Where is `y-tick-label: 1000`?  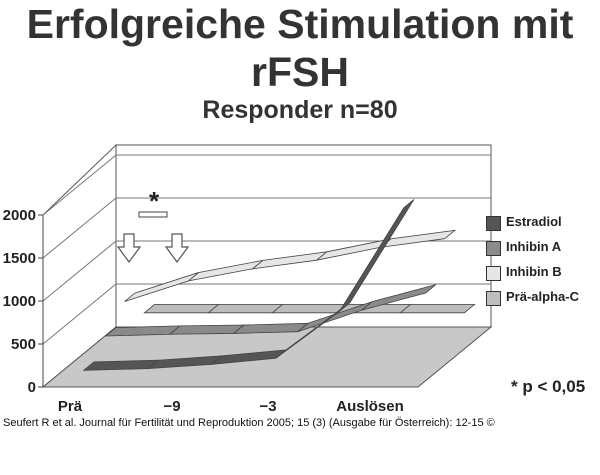 y-tick-label: 1000 is located at coordinates (19, 301).